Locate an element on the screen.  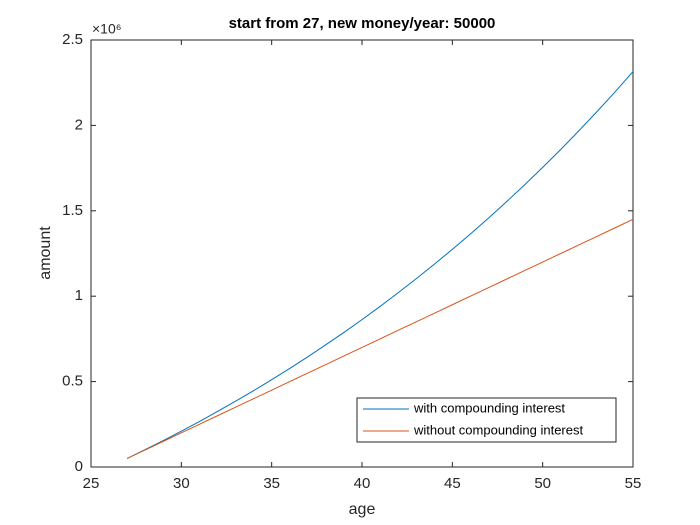
y-tick-label: 0.5 is located at coordinates (72, 381).